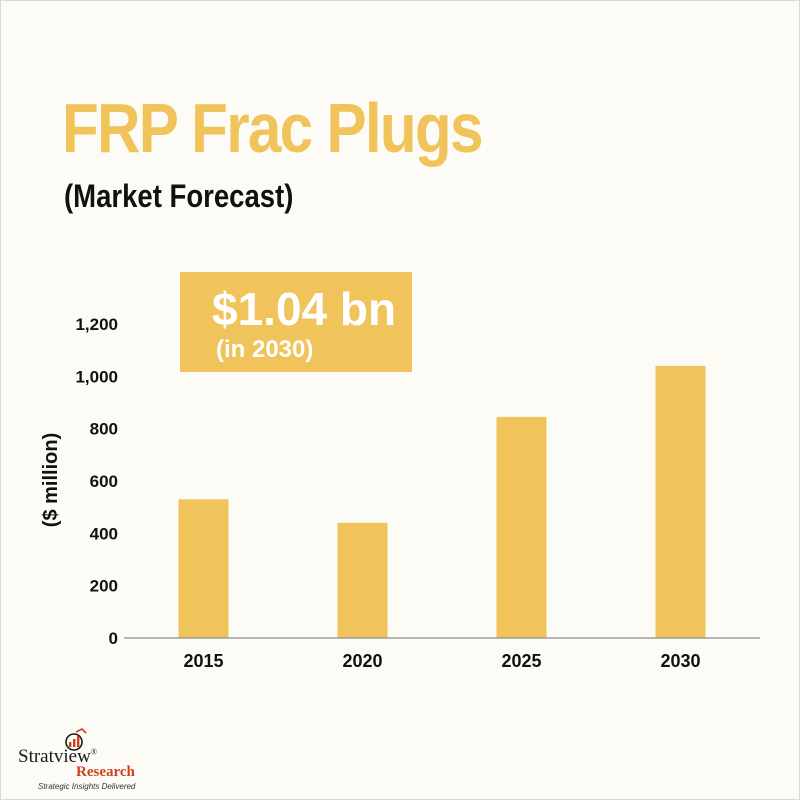  Describe the element at coordinates (76, 739) in the screenshot. I see `logo-emblem-icon` at that location.